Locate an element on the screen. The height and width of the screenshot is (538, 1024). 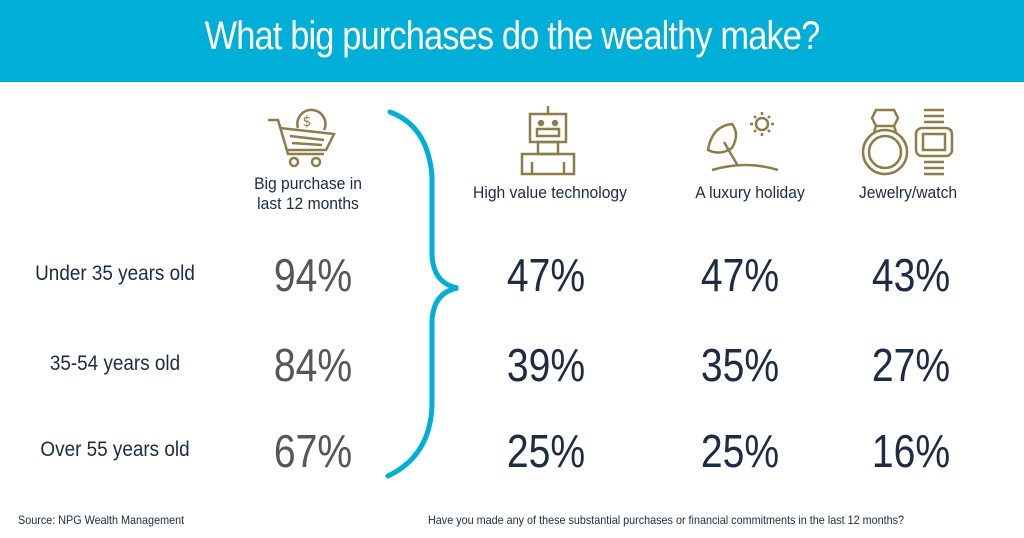
column-header-technology: High value technology is located at coordinates (550, 192).